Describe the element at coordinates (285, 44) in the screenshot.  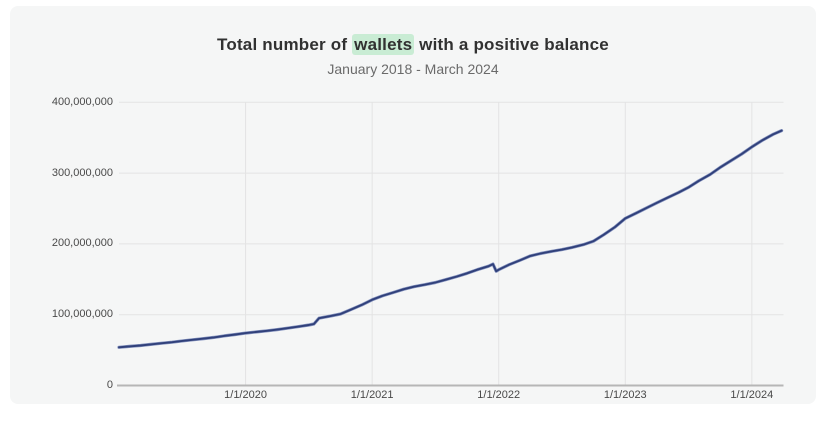
I see `chart-title-prefix: Total number of` at that location.